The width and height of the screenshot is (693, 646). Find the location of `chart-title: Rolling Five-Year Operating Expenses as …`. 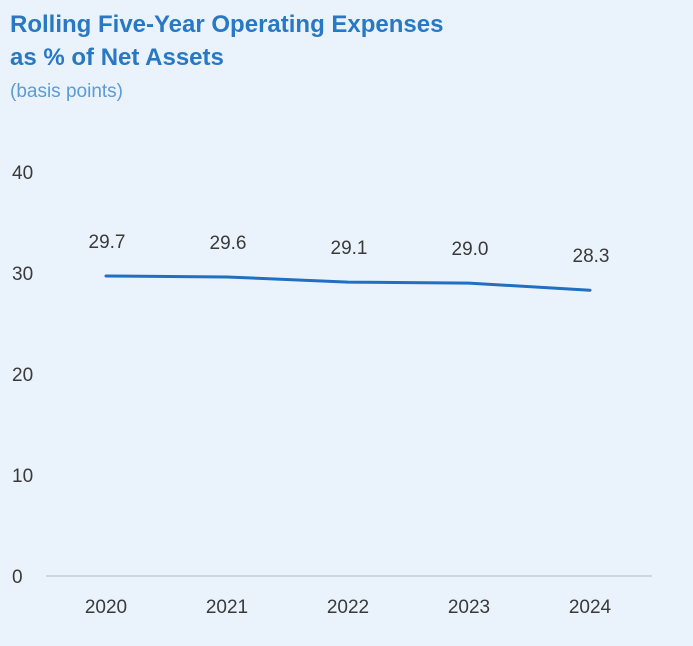

chart-title: Rolling Five-Year Operating Expenses as … is located at coordinates (310, 41).